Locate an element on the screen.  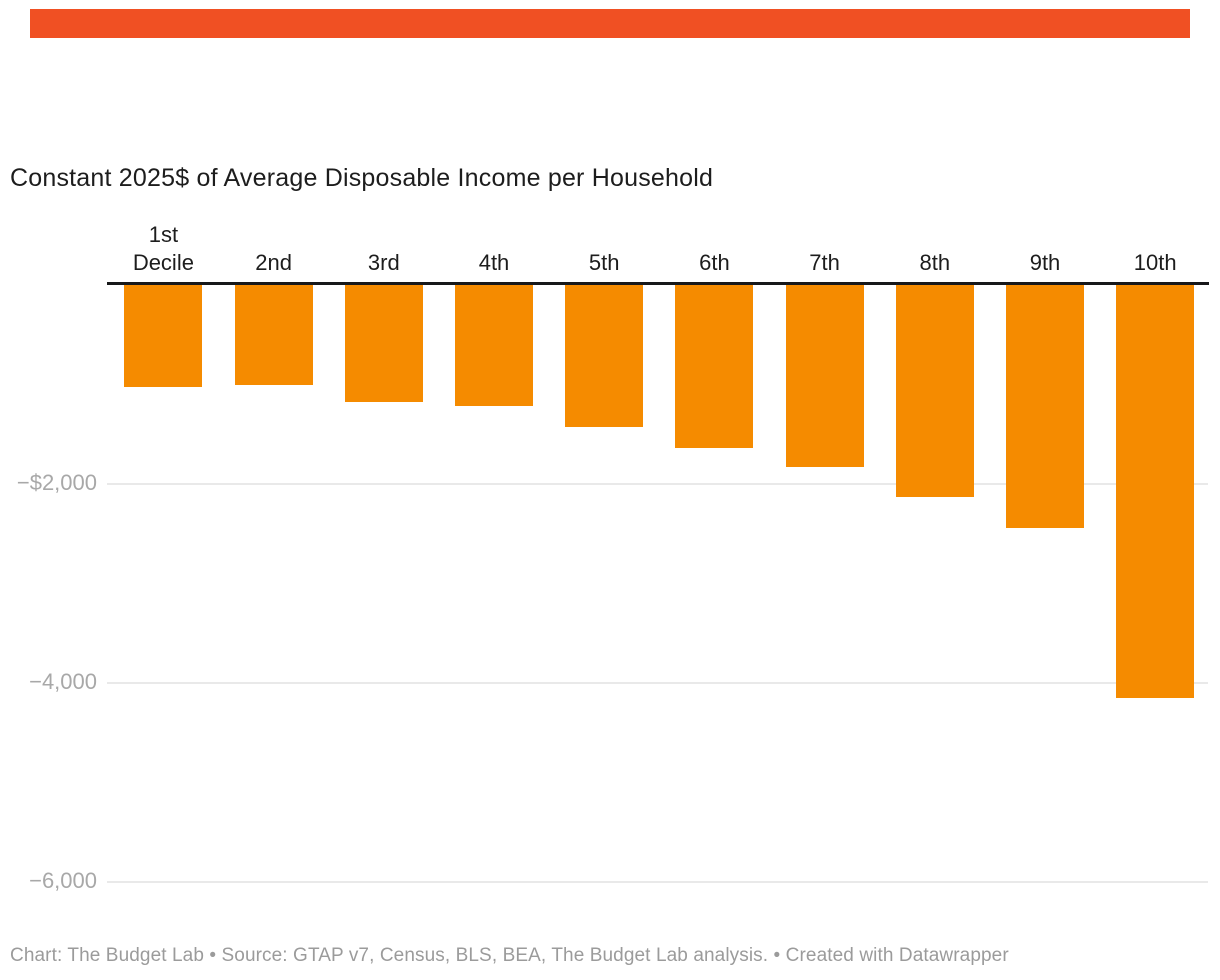
y-axis-tick-label: −4,000 is located at coordinates (63, 681).